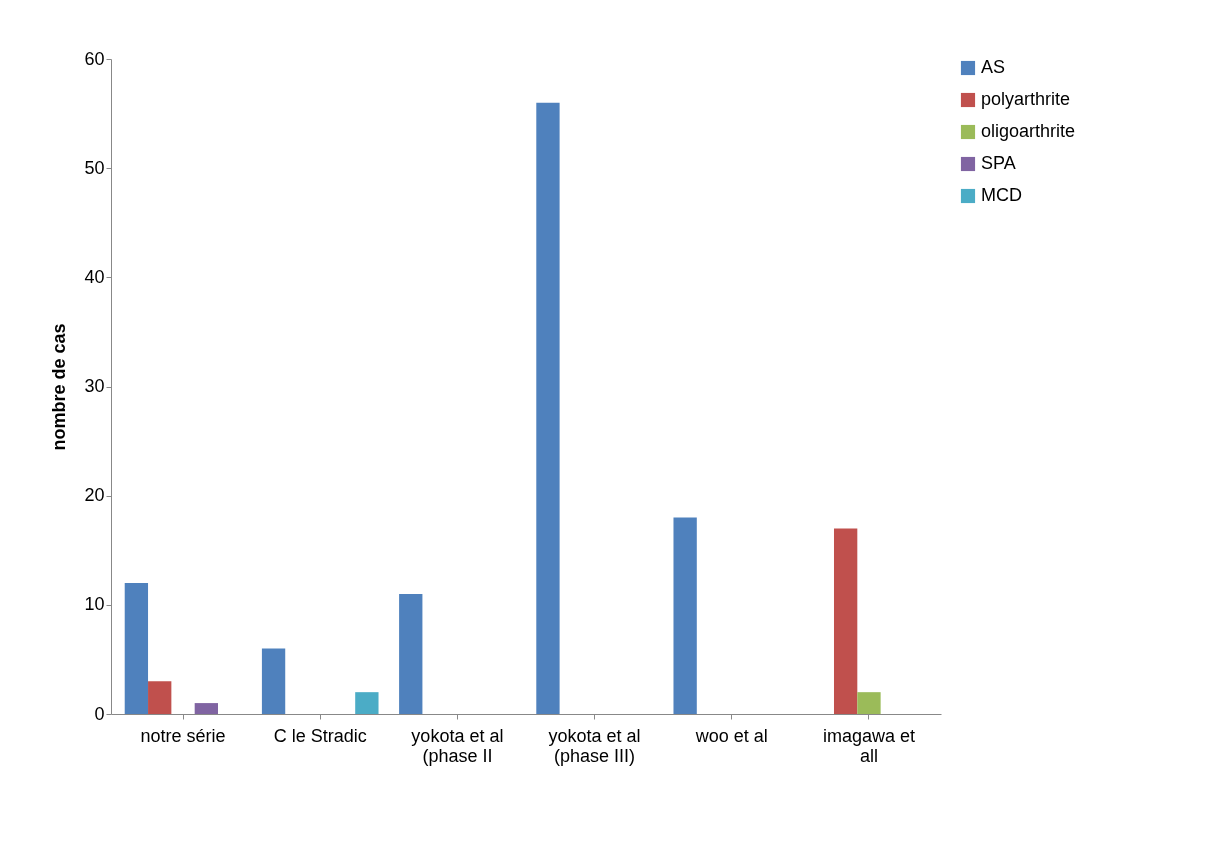 This screenshot has width=1212, height=848. I want to click on y-tick-label: 30, so click(94, 386).